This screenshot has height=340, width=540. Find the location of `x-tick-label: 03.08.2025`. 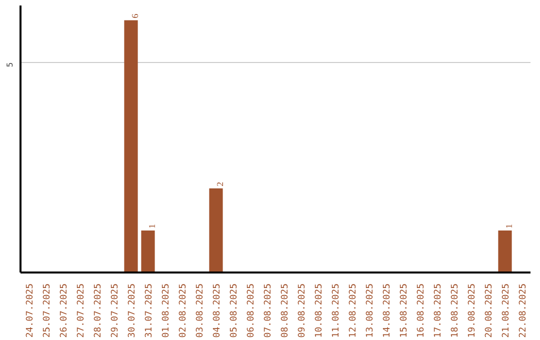

x-tick-label: 03.08.2025 is located at coordinates (201, 310).